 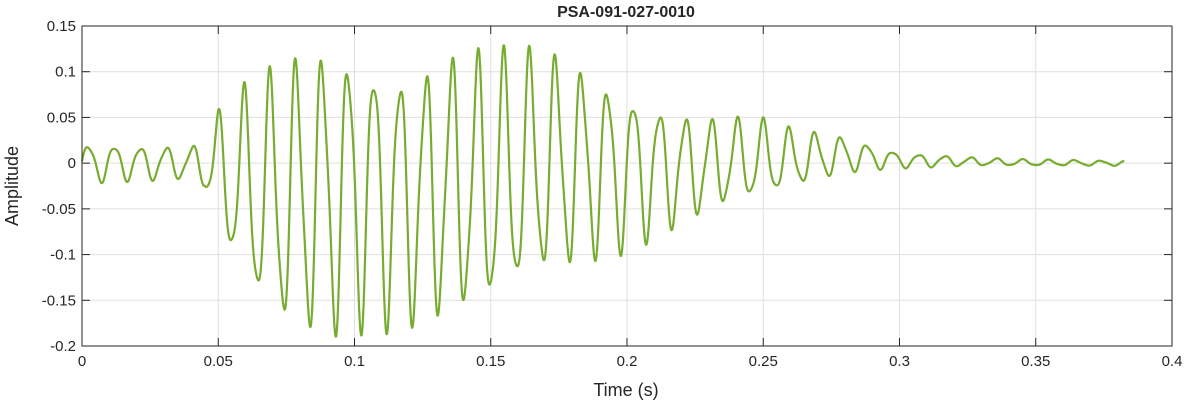 What do you see at coordinates (59, 209) in the screenshot?
I see `y-tick-label: -0.05` at bounding box center [59, 209].